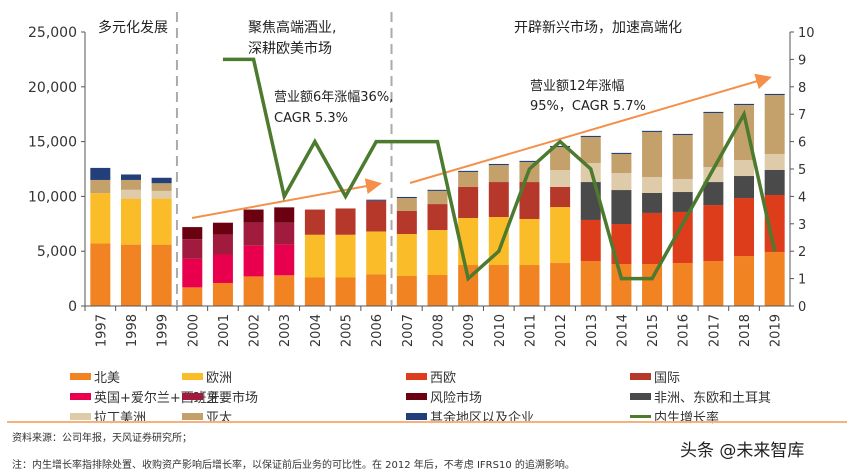  I want to click on annotation-growth2_l2: 95%，CAGR 5.7%, so click(588, 106).